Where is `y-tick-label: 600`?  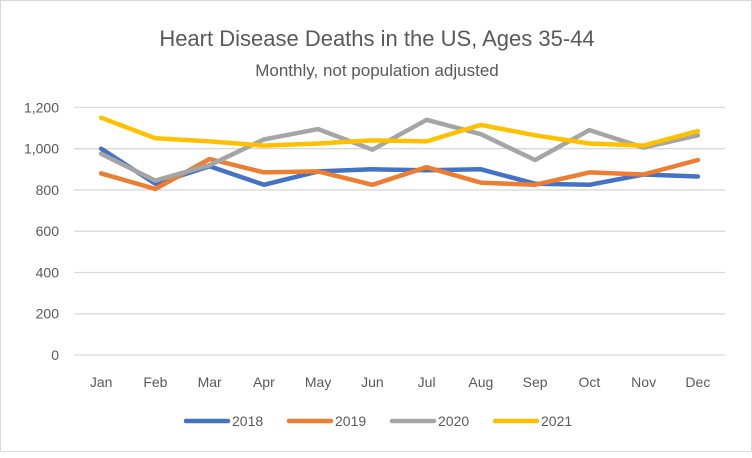 y-tick-label: 600 is located at coordinates (48, 231).